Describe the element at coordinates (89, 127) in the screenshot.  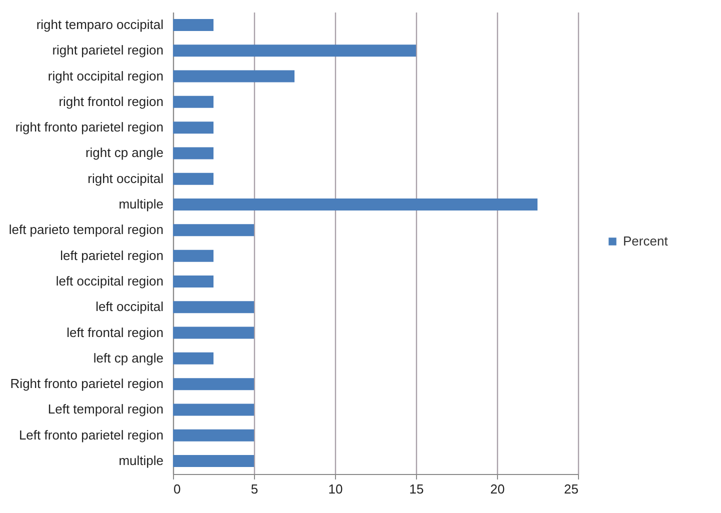
I see `y-tick-label: right fronto parietel region` at that location.